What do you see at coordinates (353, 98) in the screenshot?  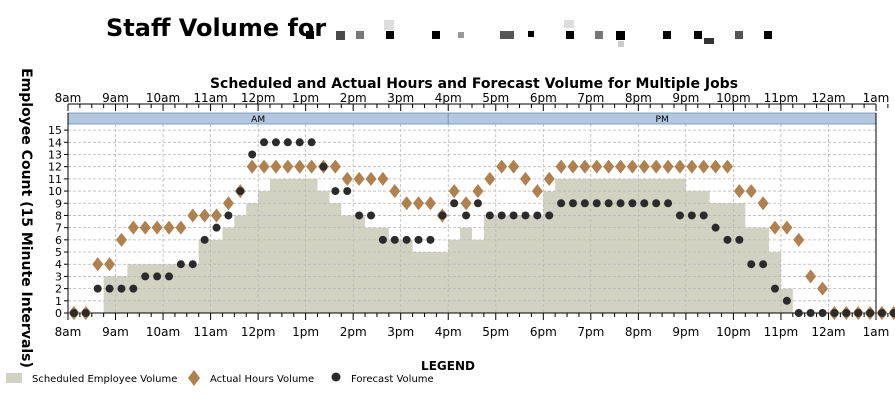 I see `x-tick-label-top: 2pm` at bounding box center [353, 98].